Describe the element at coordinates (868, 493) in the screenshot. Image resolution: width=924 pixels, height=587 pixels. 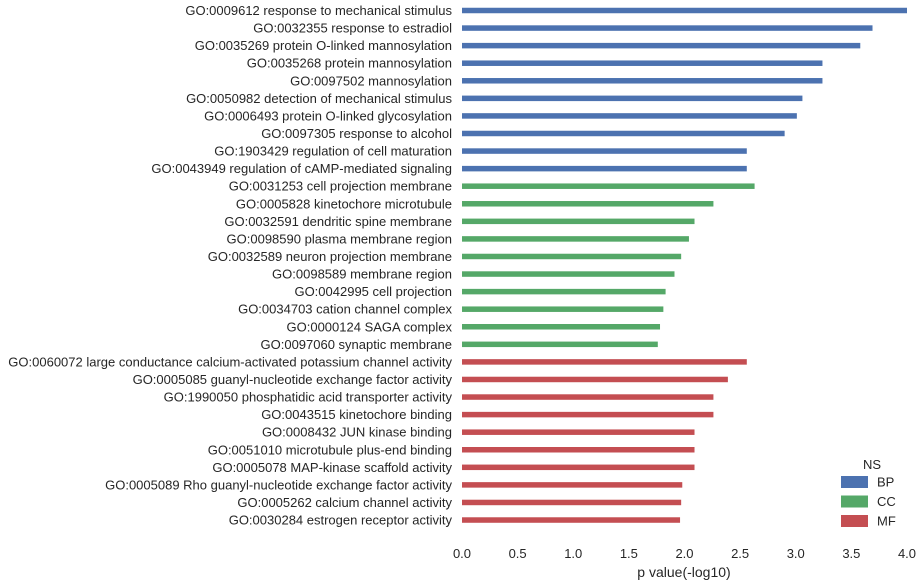
I see `legend: NS BP CC MF` at that location.